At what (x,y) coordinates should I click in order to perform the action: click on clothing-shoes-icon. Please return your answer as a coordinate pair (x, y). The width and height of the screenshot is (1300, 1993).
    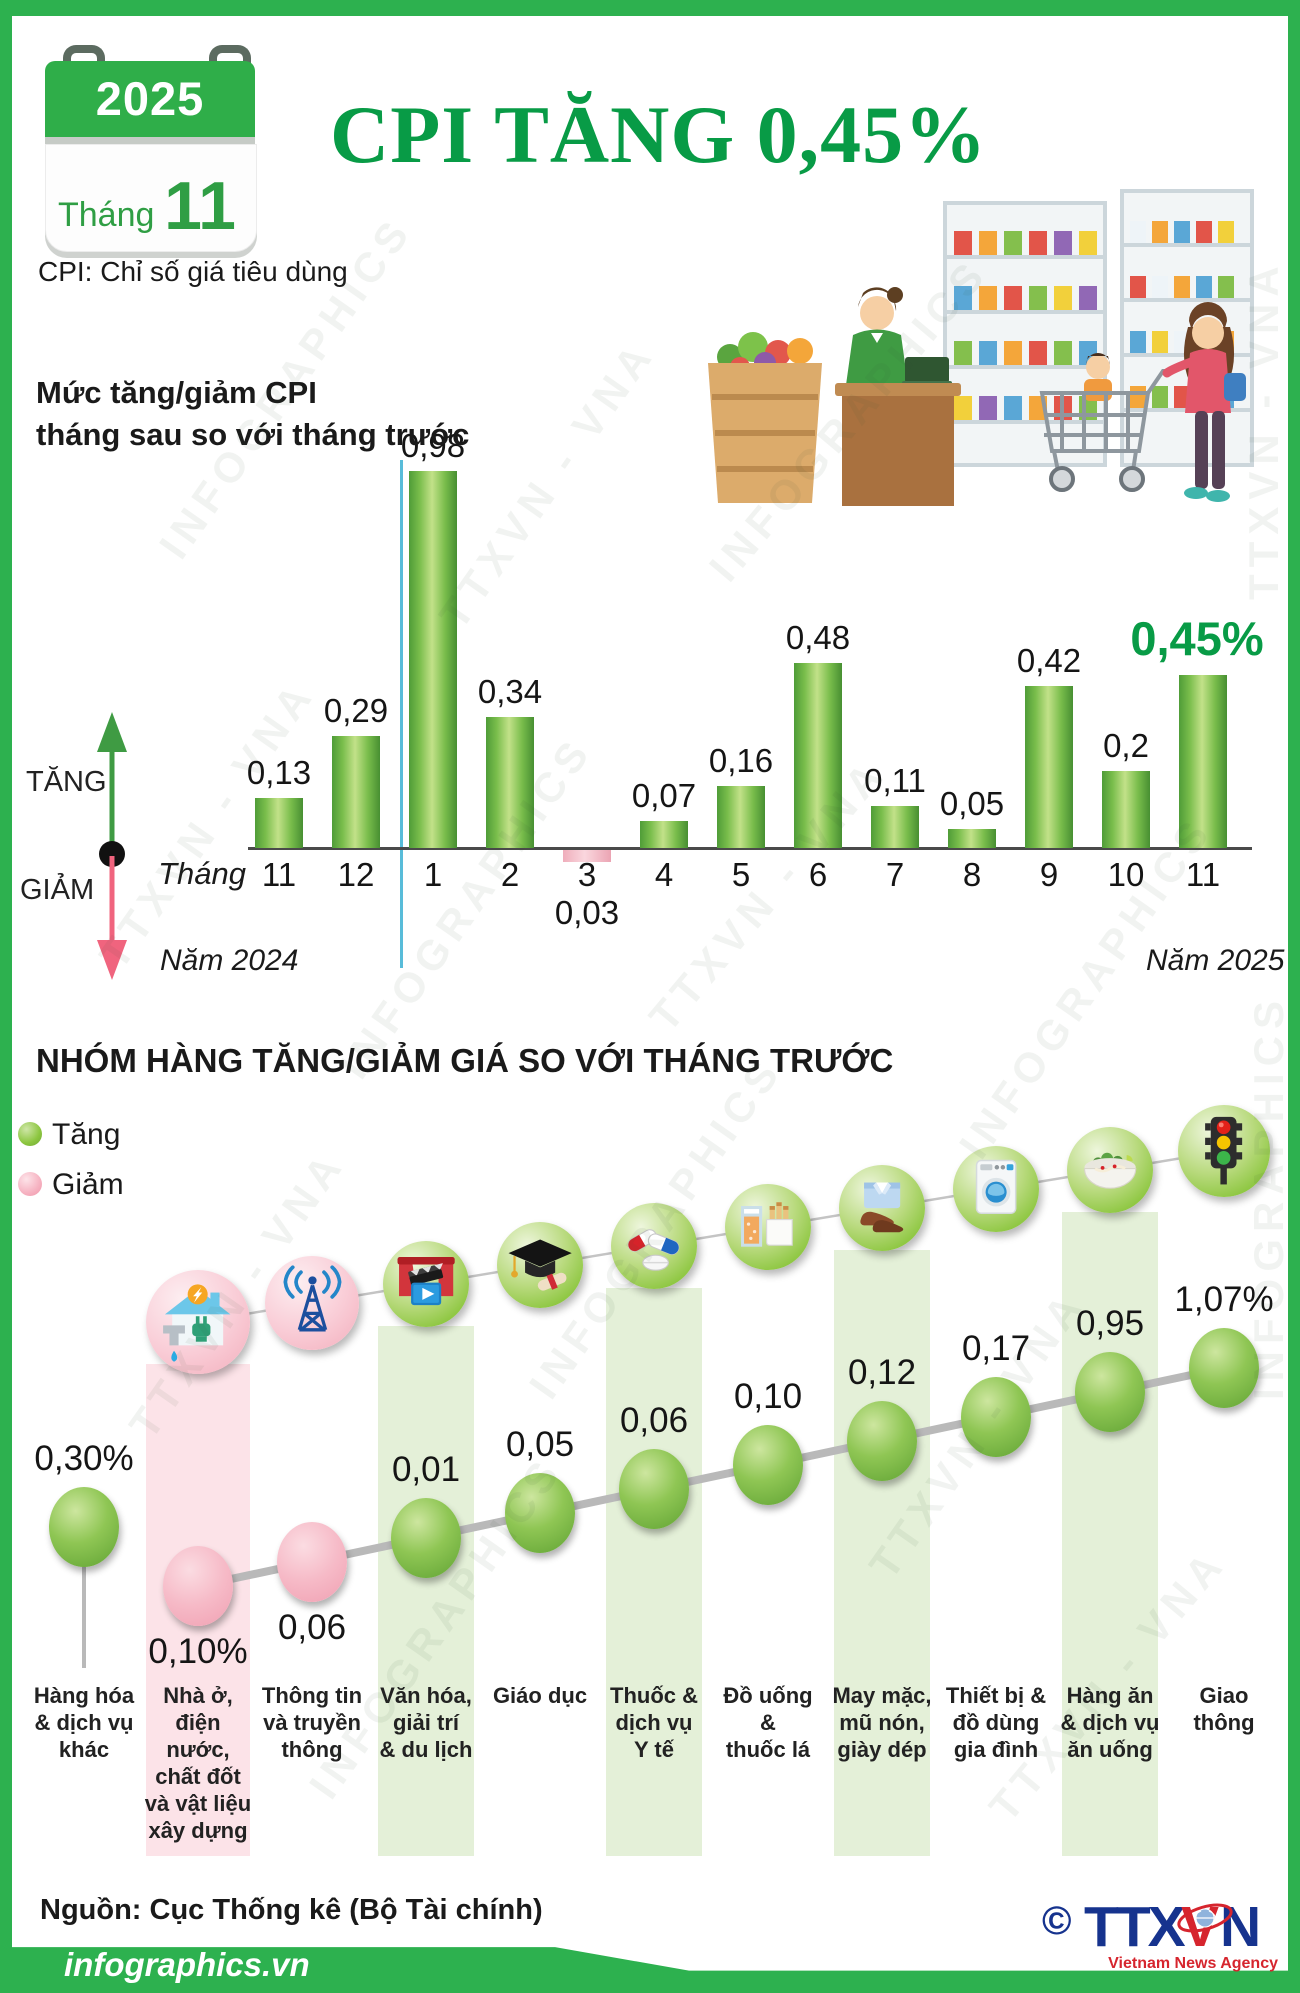
    Looking at the image, I should click on (882, 1208).